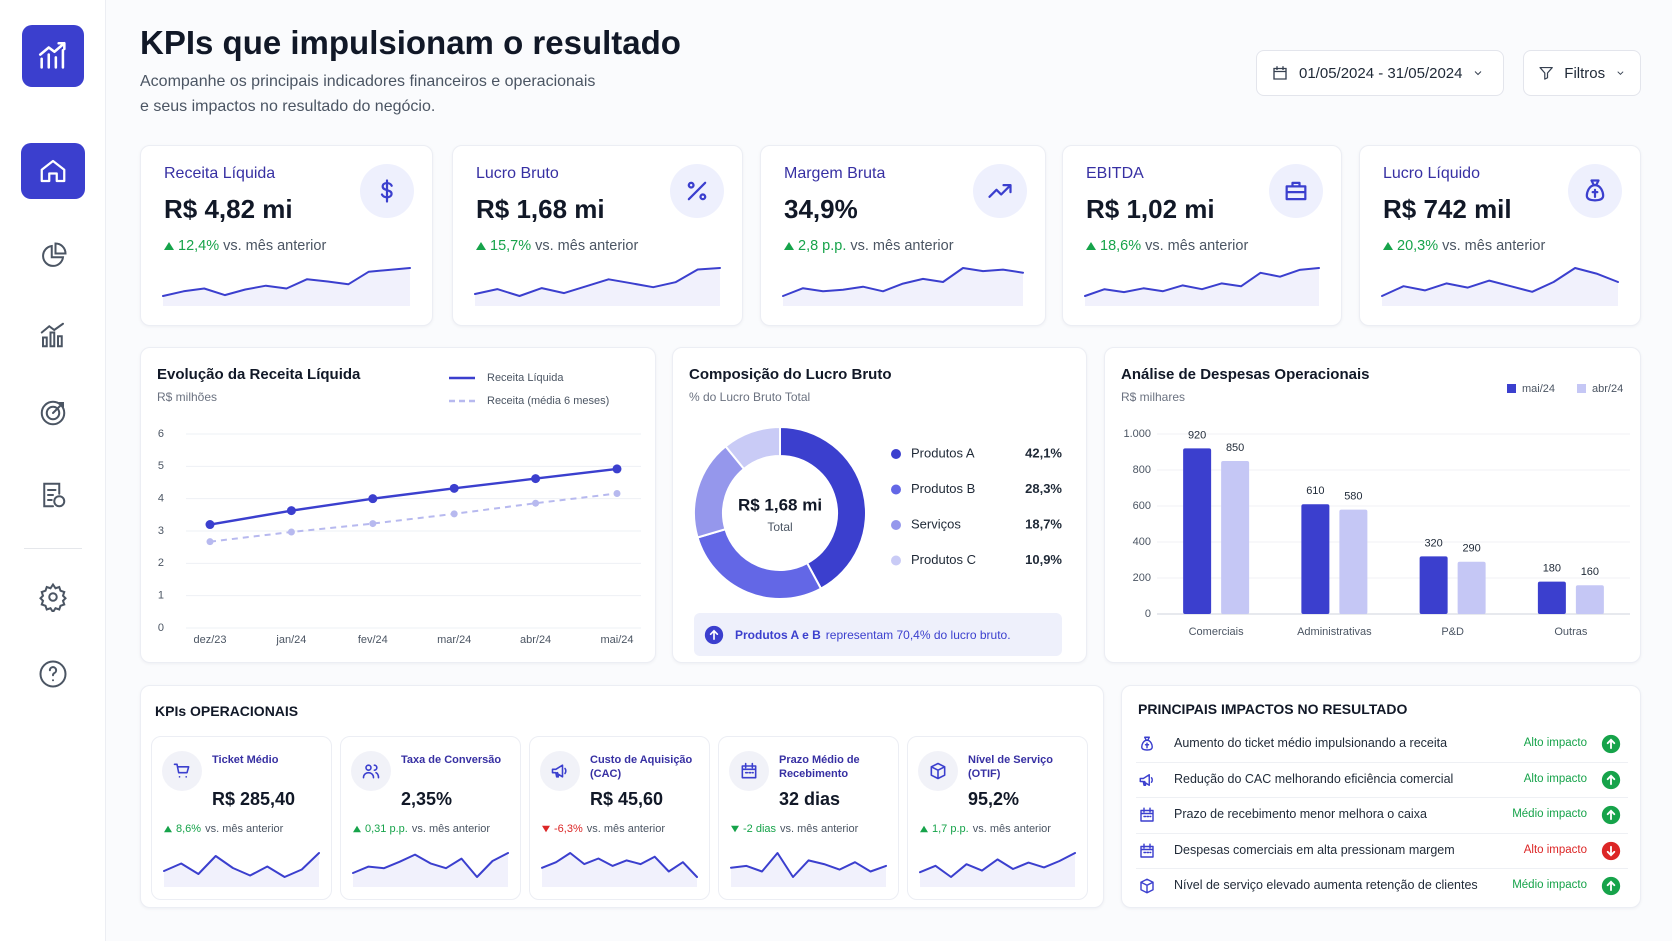 The height and width of the screenshot is (941, 1672). What do you see at coordinates (1148, 614) in the screenshot?
I see `y-tick-label: 0` at bounding box center [1148, 614].